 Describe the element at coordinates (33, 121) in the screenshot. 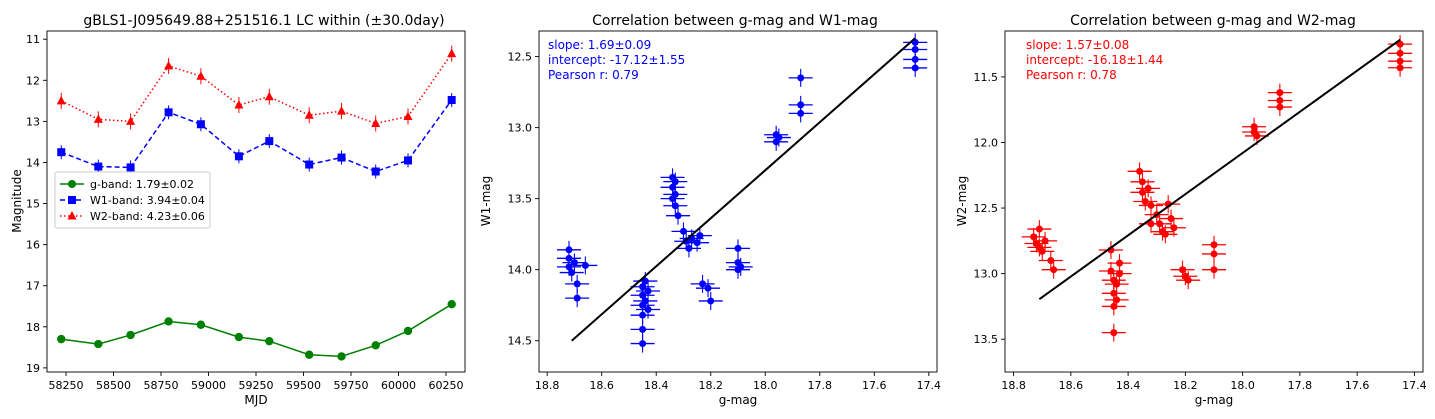

I see `y-tick-label: 13` at that location.